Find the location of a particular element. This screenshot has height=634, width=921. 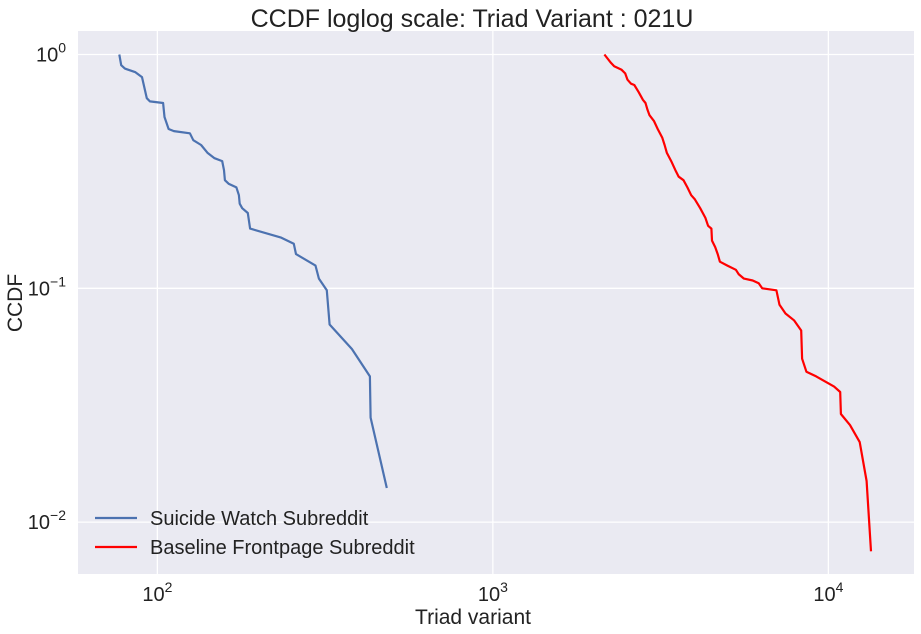

x-tick-label: 10⁴ is located at coordinates (828, 592).